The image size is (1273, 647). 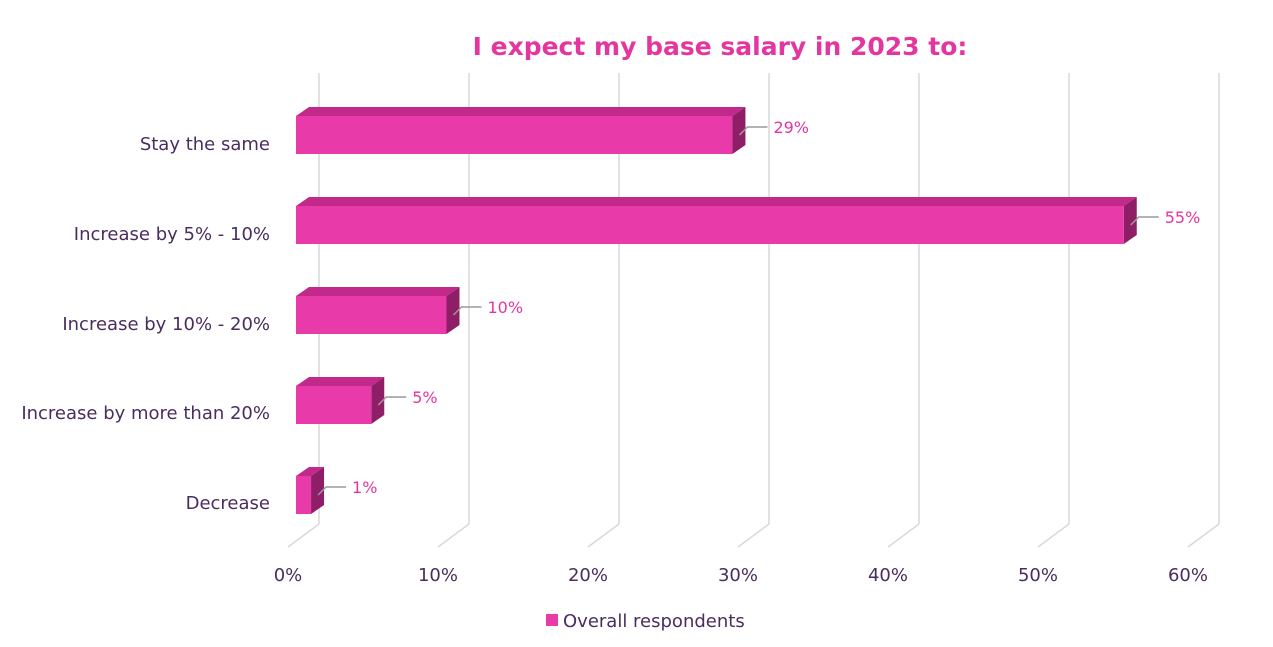 I want to click on category-label: Increase by 5% - 10%, so click(x=172, y=234).